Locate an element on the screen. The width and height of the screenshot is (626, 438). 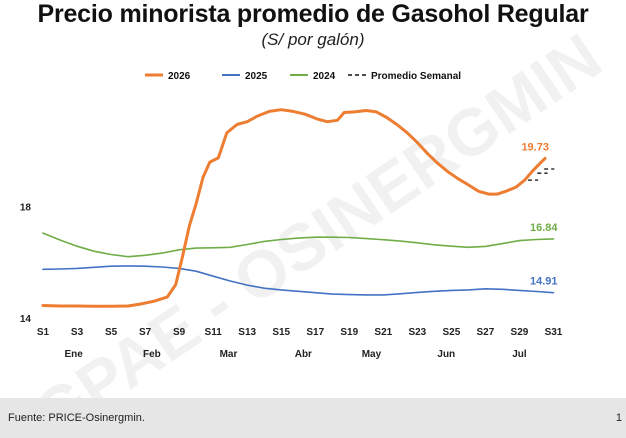
end-labels: 16.84 14.91 19.73 is located at coordinates (539, 214).